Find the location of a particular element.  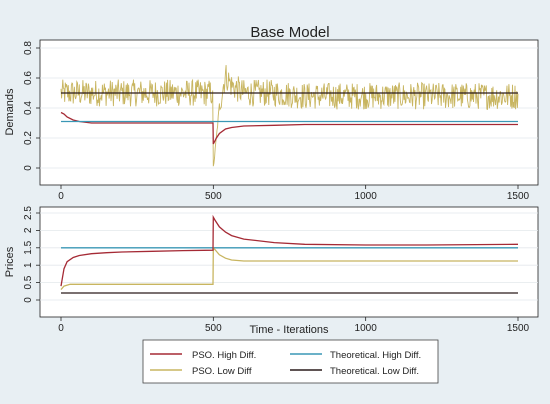

prices-y-tick-label: 0.5 is located at coordinates (28, 282).